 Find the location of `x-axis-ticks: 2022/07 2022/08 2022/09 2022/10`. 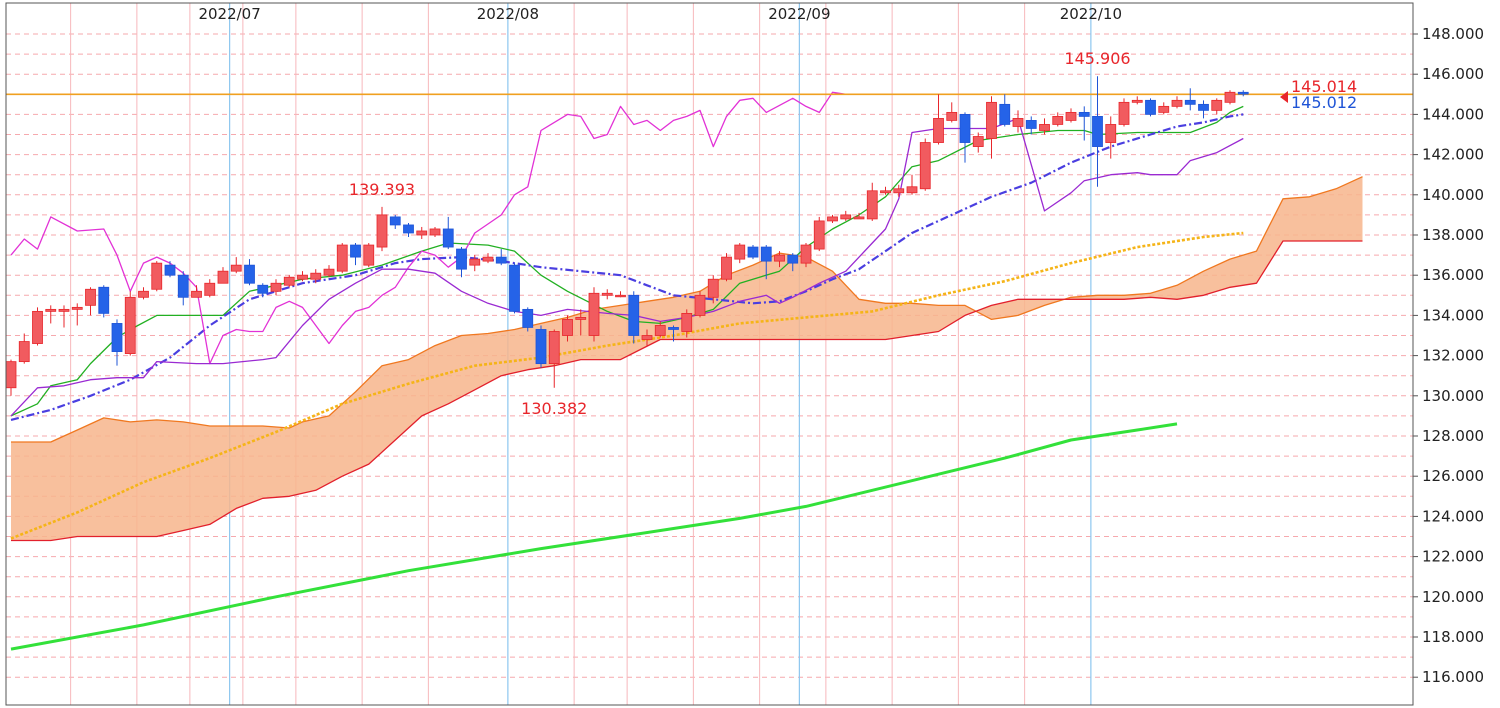

x-axis-ticks: 2022/07 2022/08 2022/09 2022/10 is located at coordinates (660, 14).